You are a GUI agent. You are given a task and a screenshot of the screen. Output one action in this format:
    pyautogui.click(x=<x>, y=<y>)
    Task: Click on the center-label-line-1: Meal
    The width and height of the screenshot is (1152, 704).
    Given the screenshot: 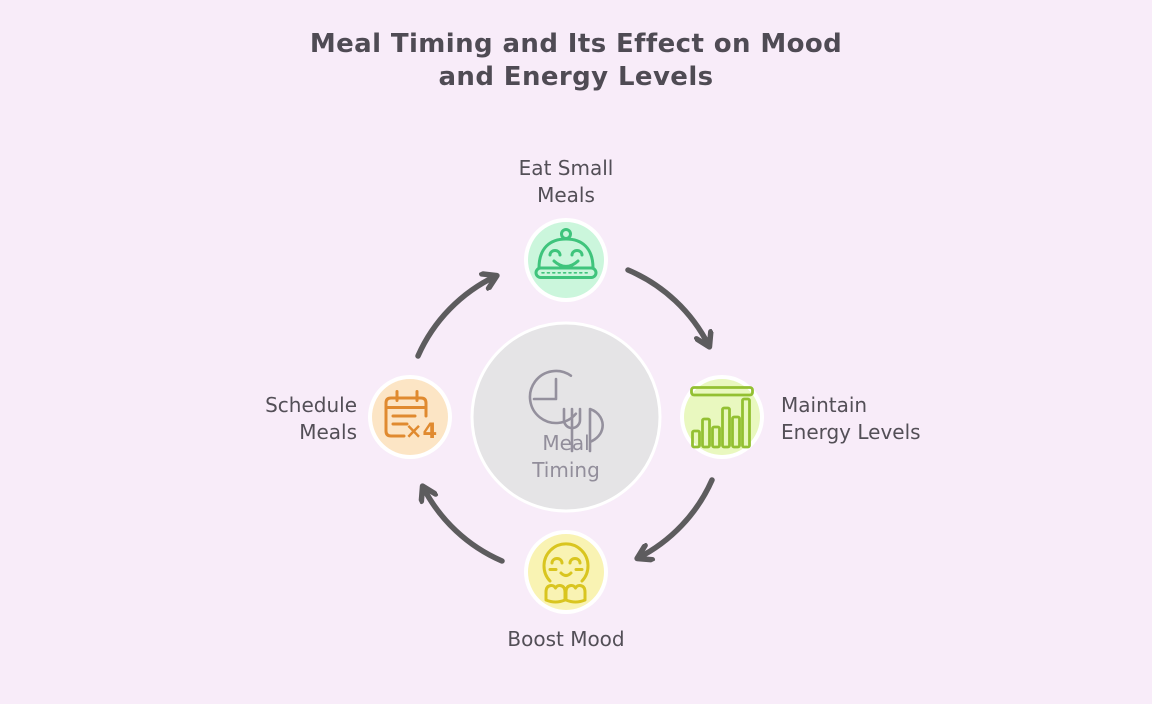 What is the action you would take?
    pyautogui.click(x=566, y=443)
    